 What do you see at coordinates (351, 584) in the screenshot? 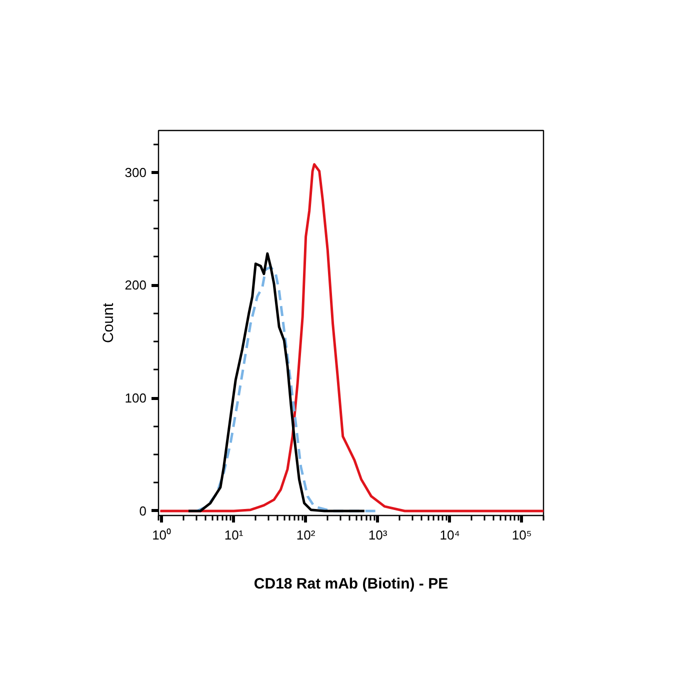
I see `x-axis-title: CD18 Rat mAb (Biotin) - PE` at bounding box center [351, 584].